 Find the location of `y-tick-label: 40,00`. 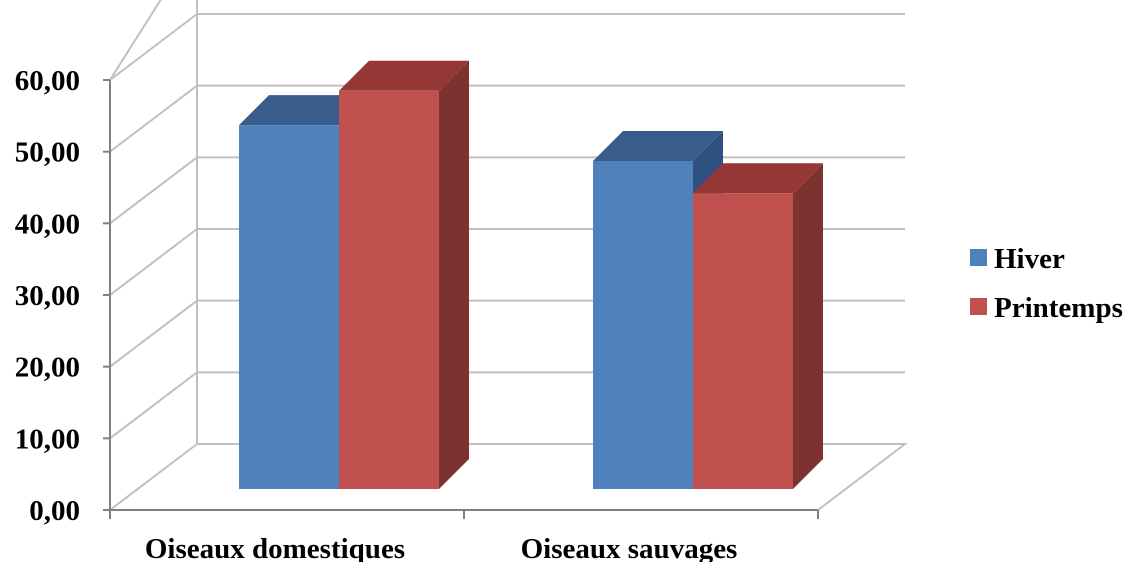

y-tick-label: 40,00 is located at coordinates (47, 224).